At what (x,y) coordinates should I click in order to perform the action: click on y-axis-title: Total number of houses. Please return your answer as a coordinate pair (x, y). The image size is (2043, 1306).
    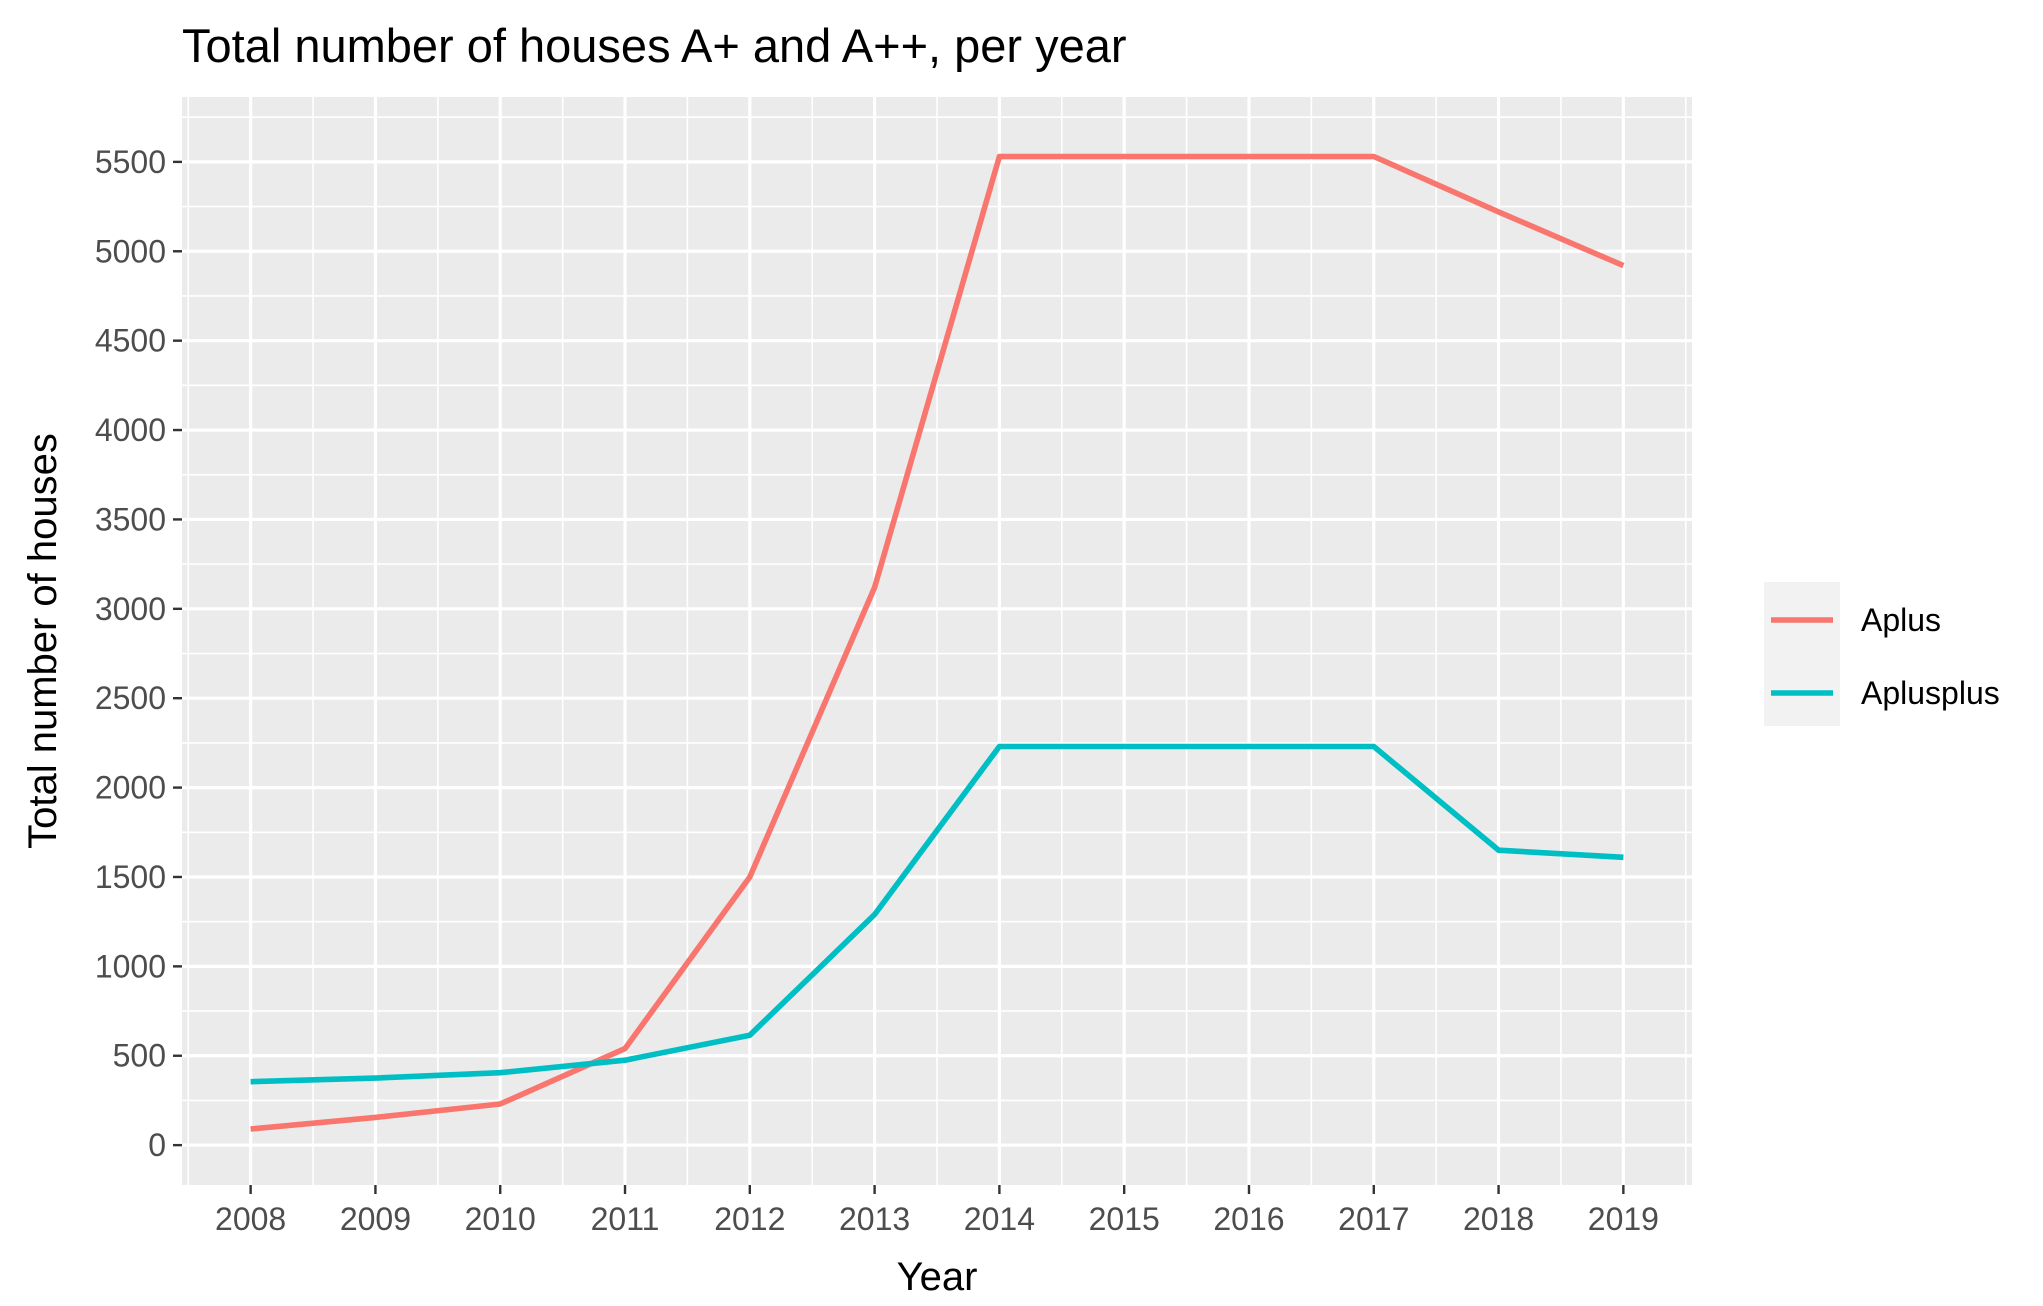
    Looking at the image, I should click on (43, 641).